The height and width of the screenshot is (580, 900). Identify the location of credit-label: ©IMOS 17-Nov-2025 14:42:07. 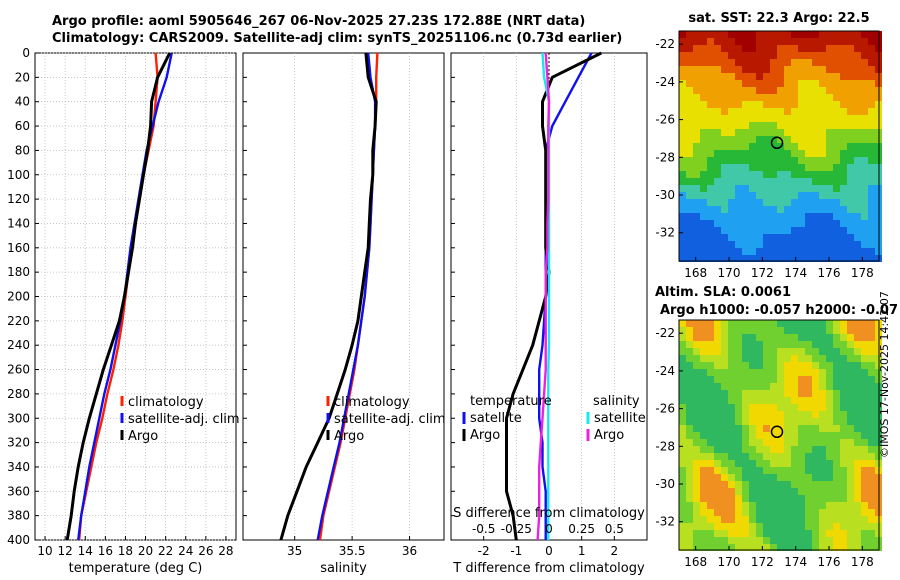
(884, 374).